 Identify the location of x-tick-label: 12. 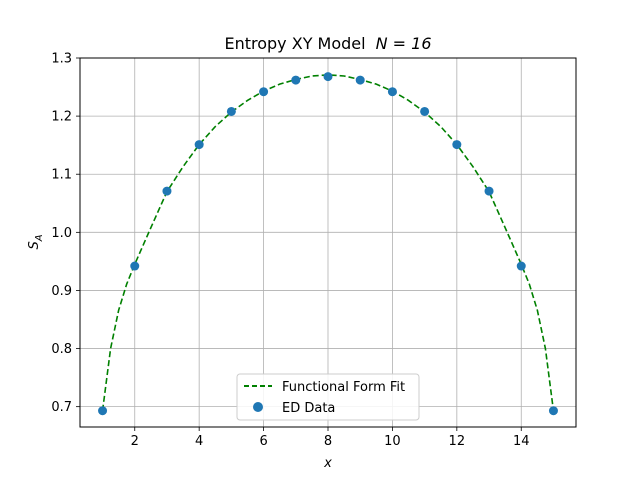
(457, 441).